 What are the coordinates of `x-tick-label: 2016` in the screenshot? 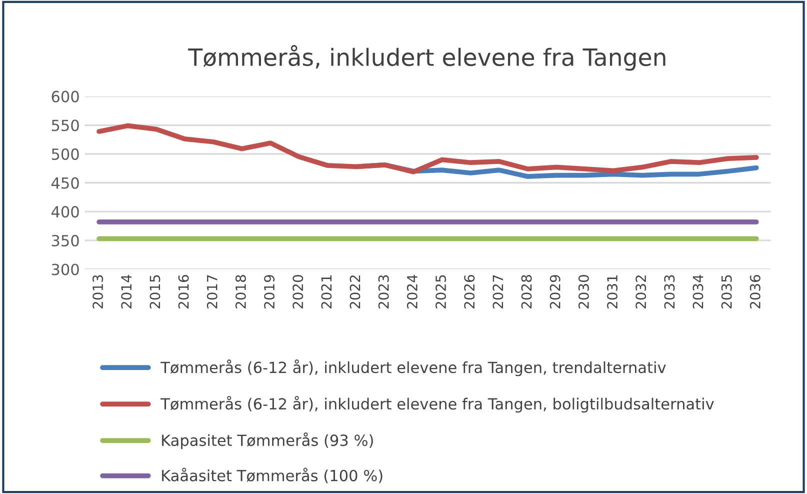 It's located at (183, 291).